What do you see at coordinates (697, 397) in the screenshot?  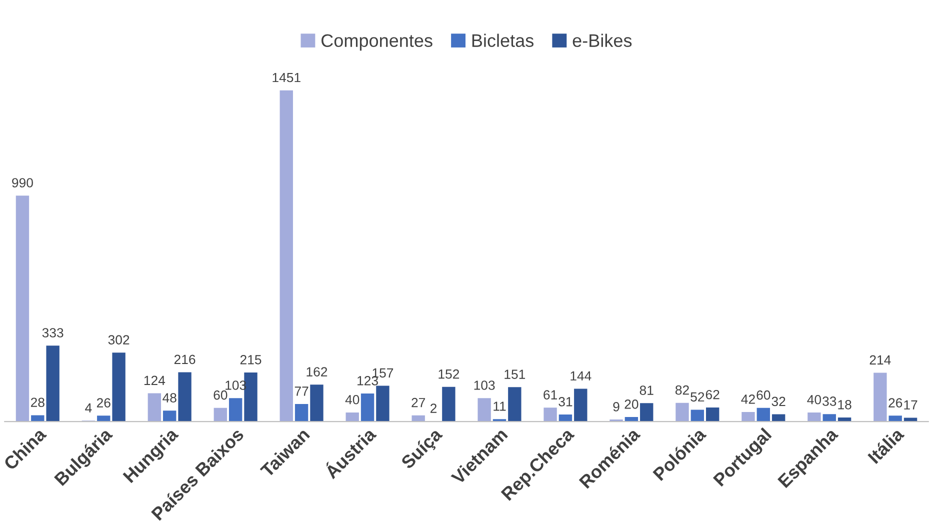 I see `data-label: 52` at bounding box center [697, 397].